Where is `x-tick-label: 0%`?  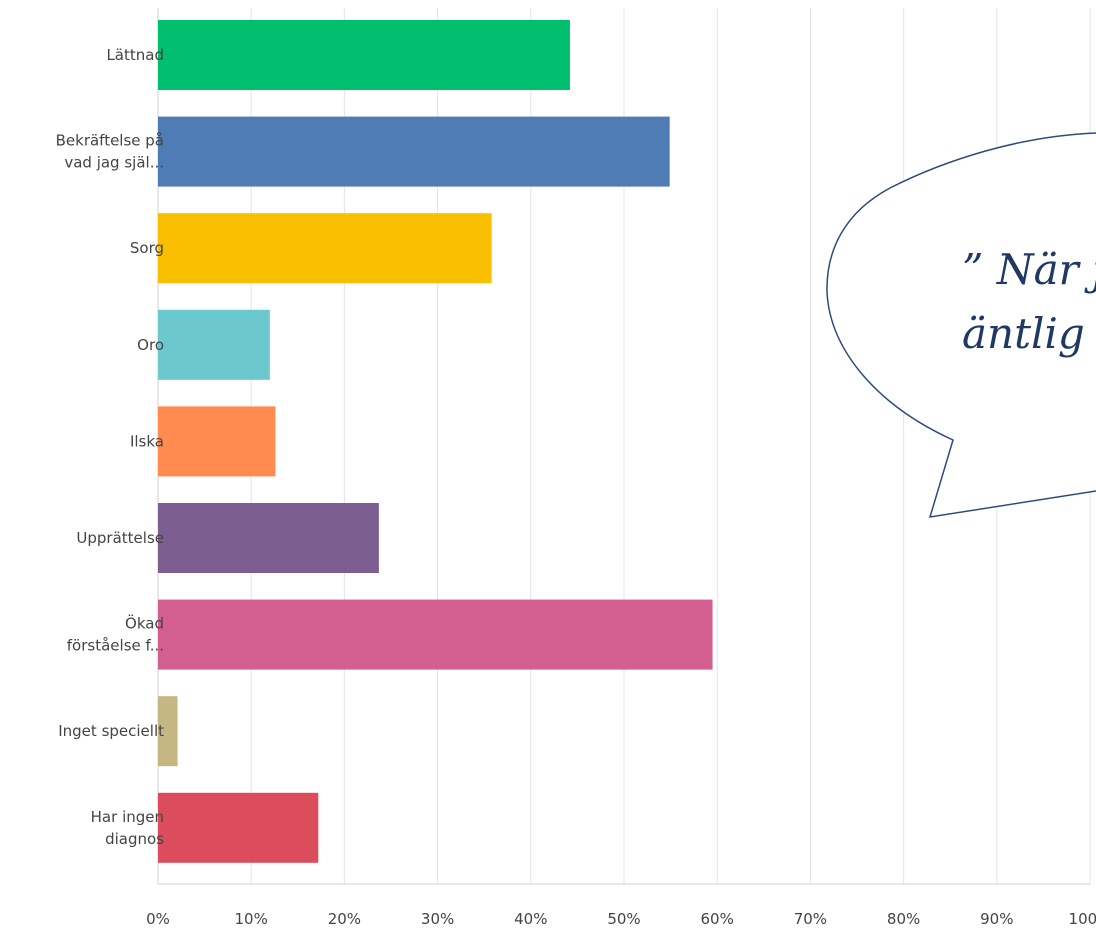 x-tick-label: 0% is located at coordinates (158, 919).